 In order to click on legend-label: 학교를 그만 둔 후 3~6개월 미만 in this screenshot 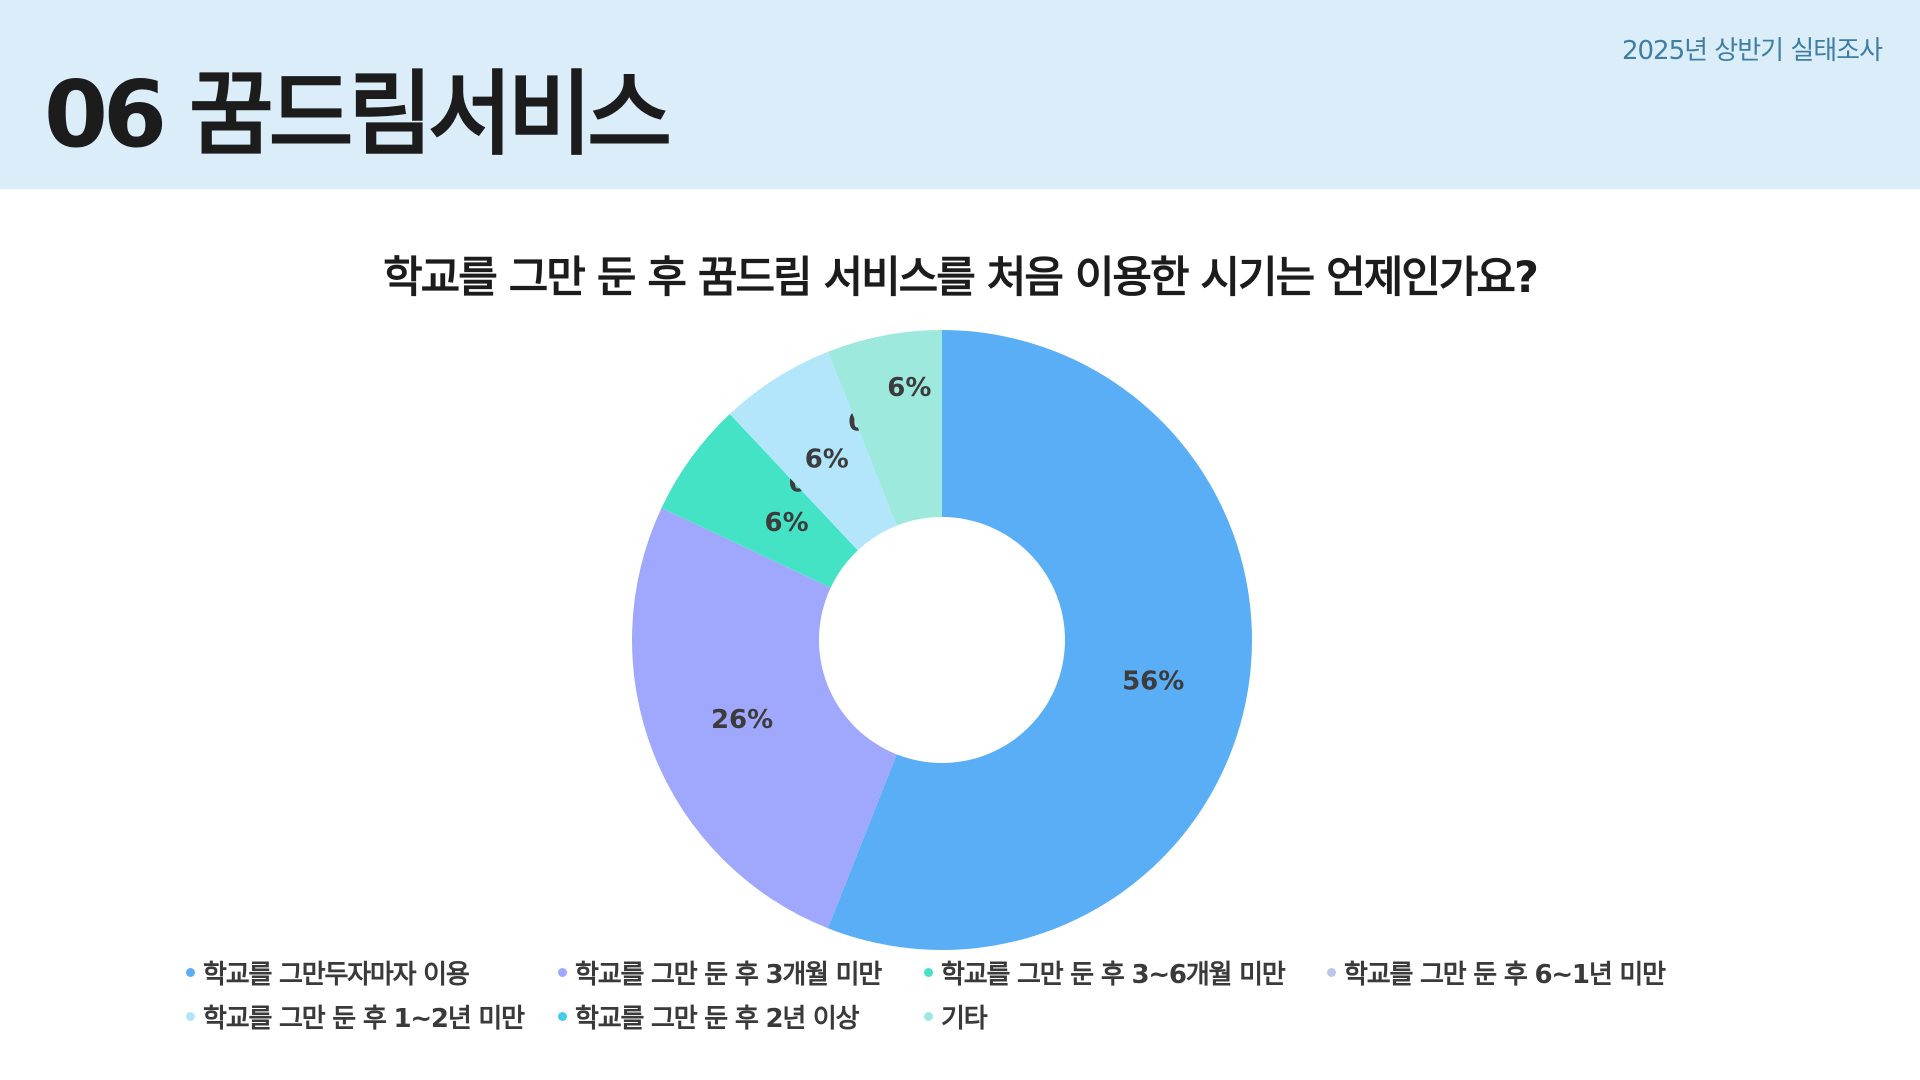, I will do `click(1113, 974)`.